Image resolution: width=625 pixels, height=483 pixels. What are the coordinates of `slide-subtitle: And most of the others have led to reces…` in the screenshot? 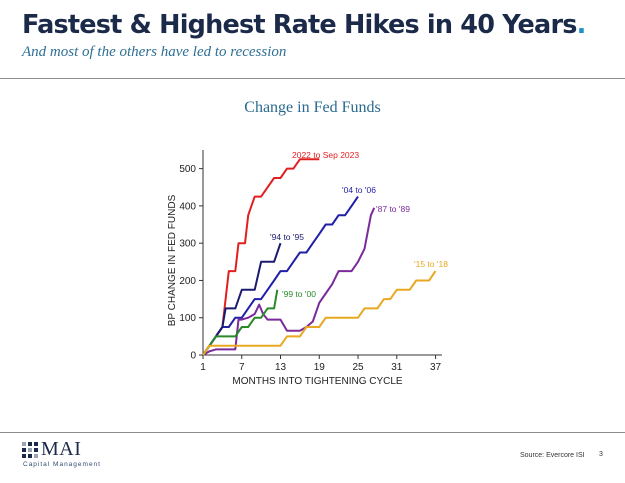 It's located at (154, 52).